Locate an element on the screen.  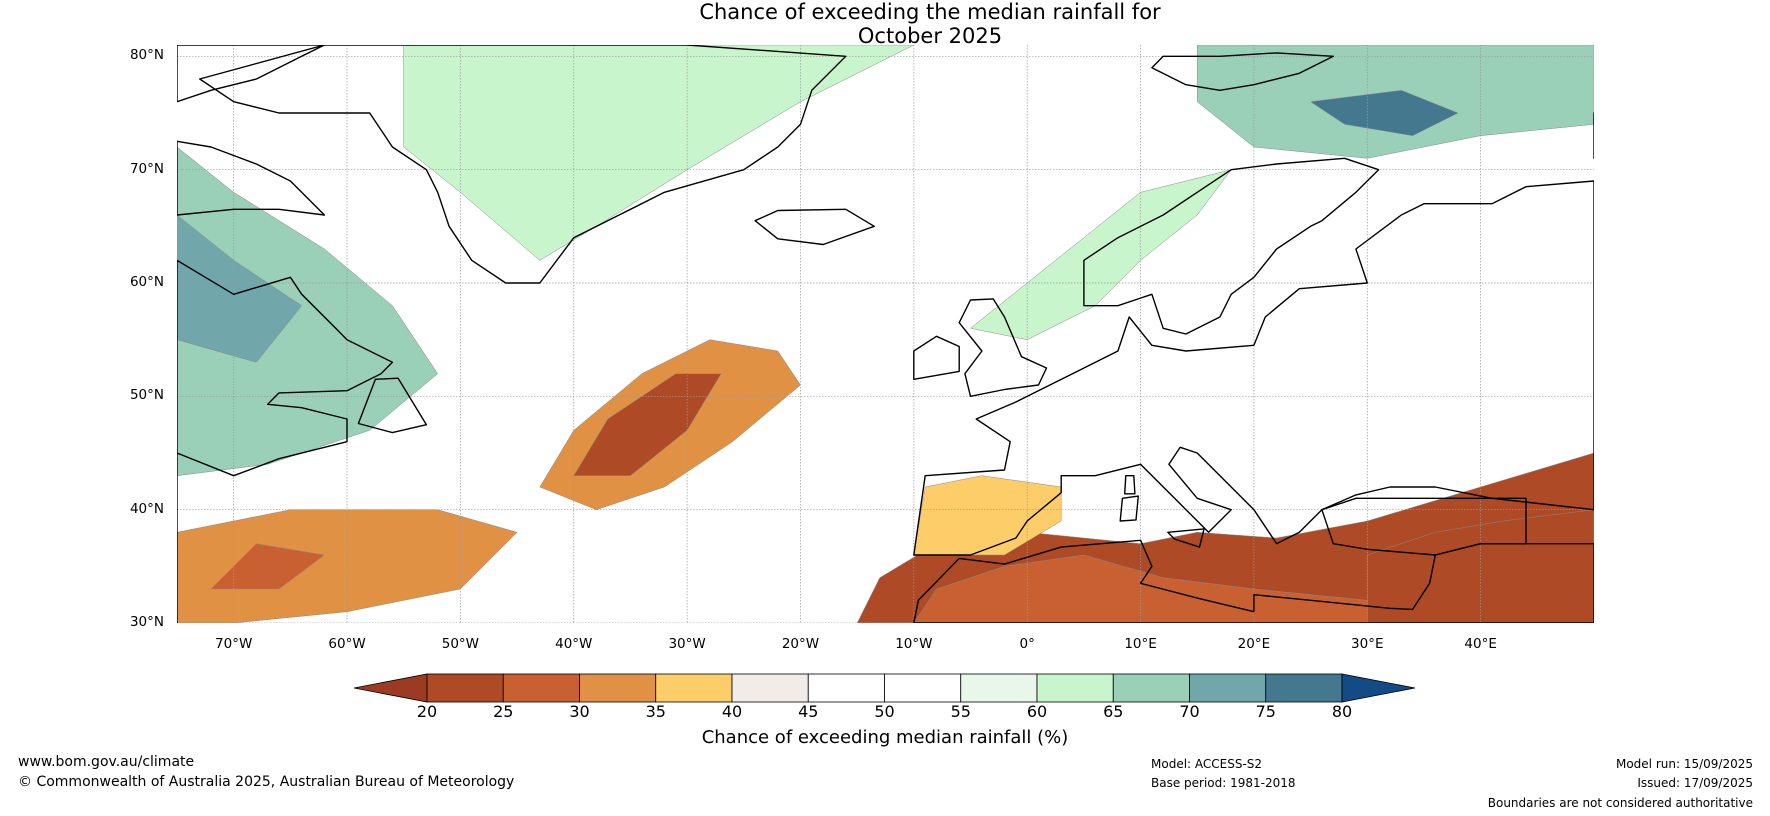
lat-tick-label: 60°N is located at coordinates (146, 282).